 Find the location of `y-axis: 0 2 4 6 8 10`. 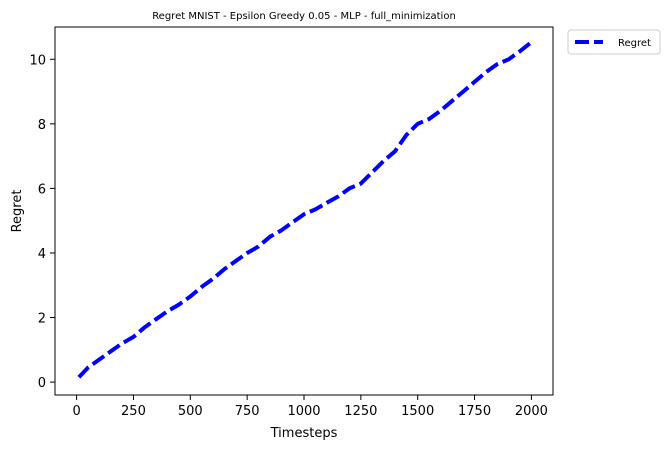

y-axis: 0 2 4 6 8 10 is located at coordinates (42, 222).